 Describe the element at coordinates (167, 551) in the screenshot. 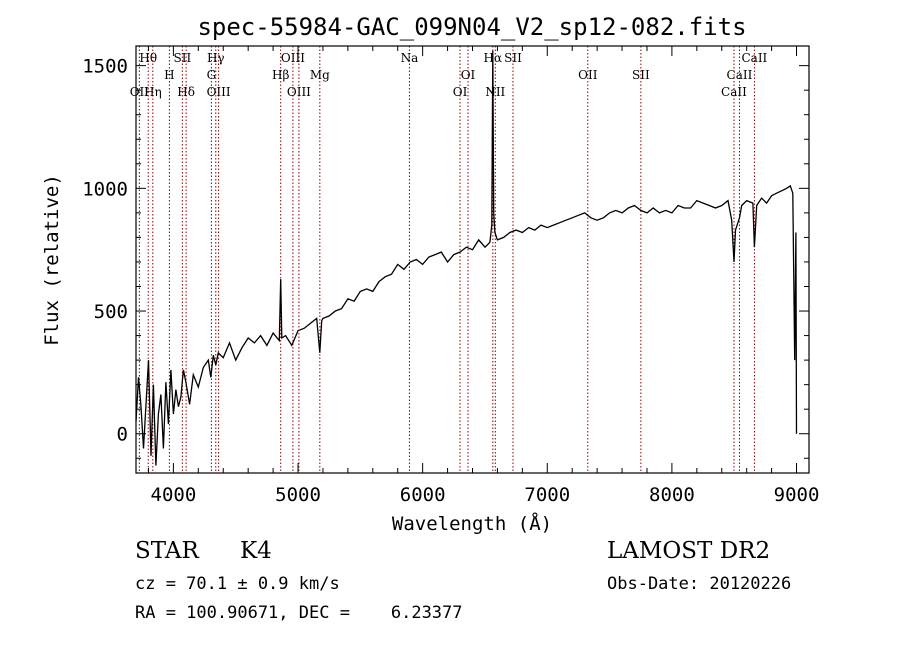

I see `object-class: STAR` at that location.